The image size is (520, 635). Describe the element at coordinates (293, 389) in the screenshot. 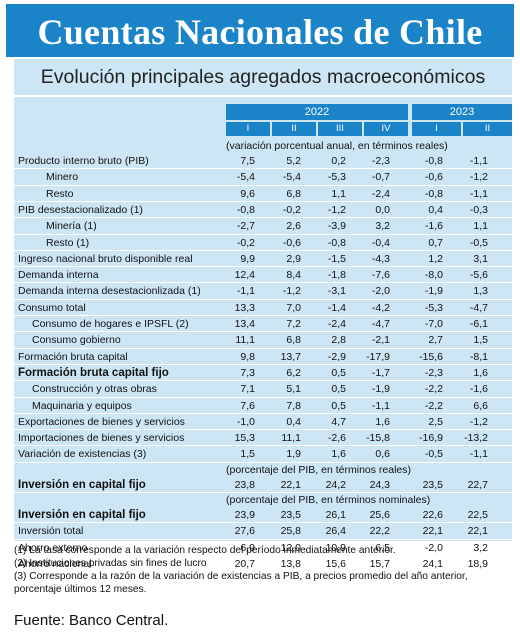

I see `row-value: 5,1` at that location.